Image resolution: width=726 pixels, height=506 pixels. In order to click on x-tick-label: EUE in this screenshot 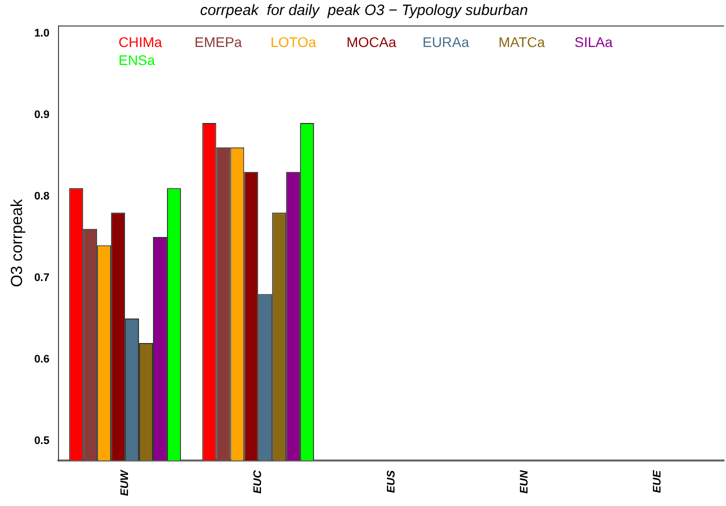, I will do `click(657, 481)`.